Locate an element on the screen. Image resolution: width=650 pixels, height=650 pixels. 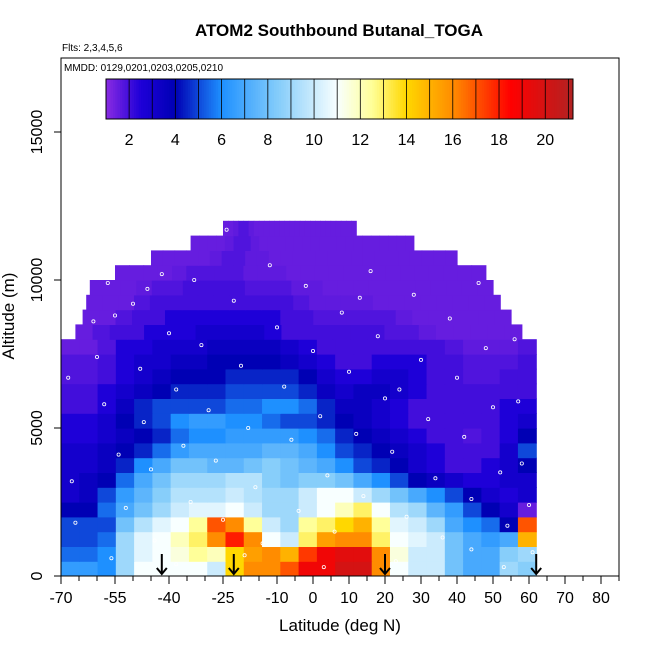
x-tick-label: -25 is located at coordinates (222, 598).